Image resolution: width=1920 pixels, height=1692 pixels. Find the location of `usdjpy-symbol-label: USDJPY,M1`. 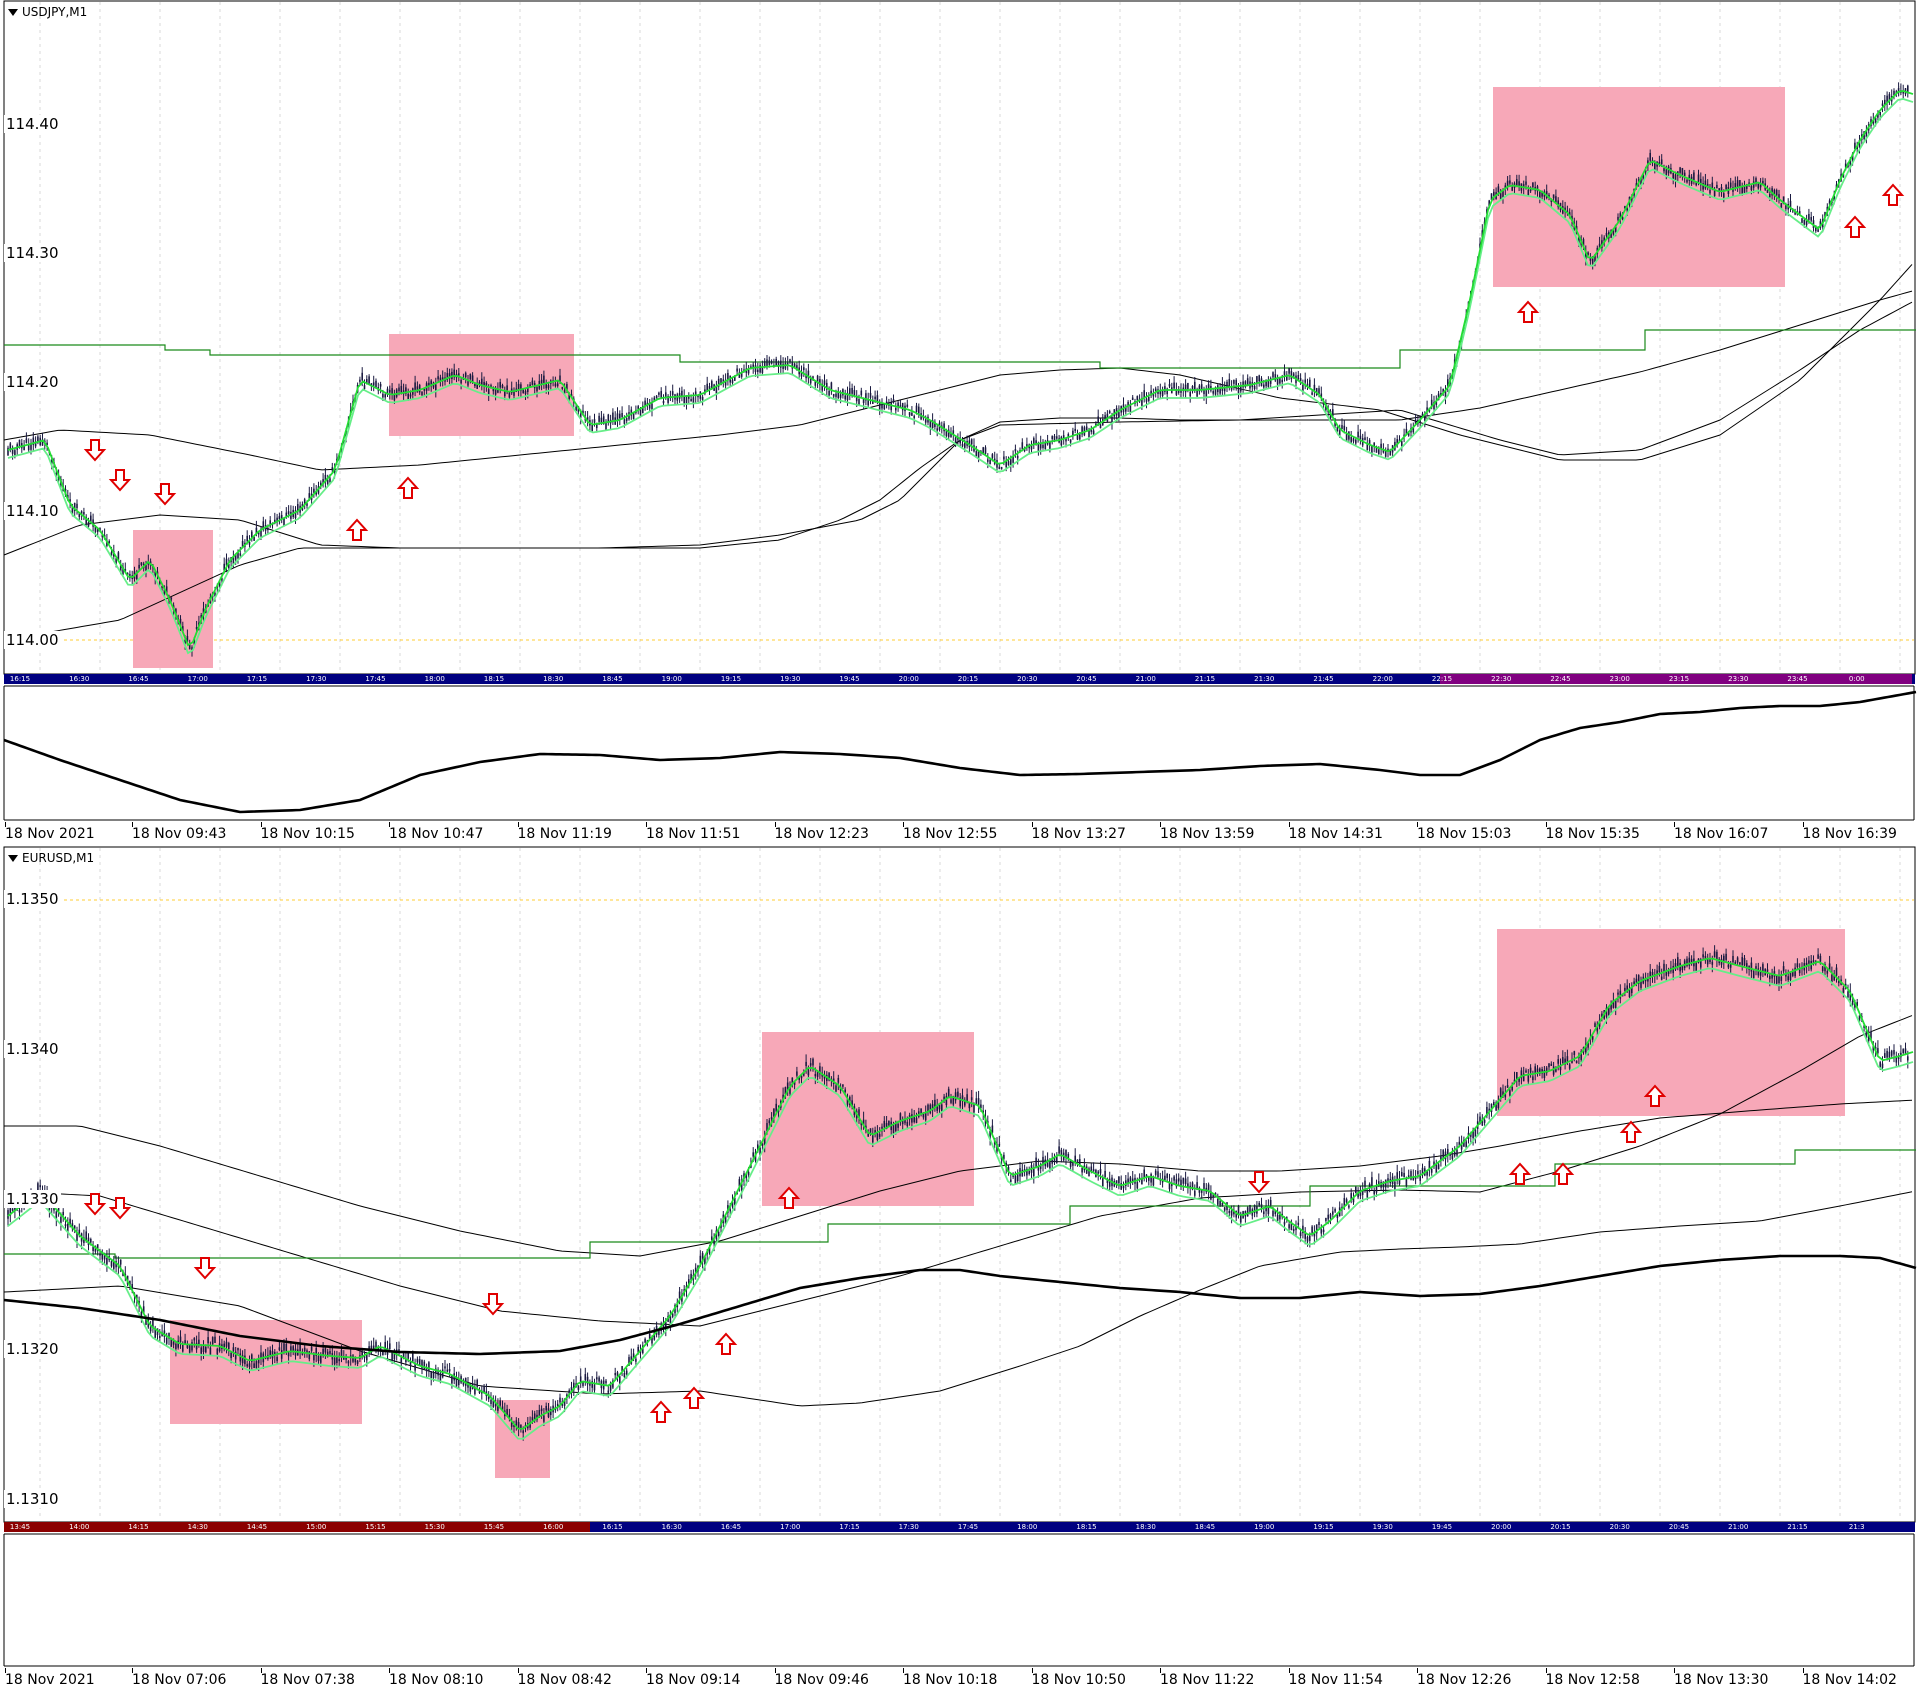

usdjpy-symbol-label: USDJPY,M1 is located at coordinates (47, 12).